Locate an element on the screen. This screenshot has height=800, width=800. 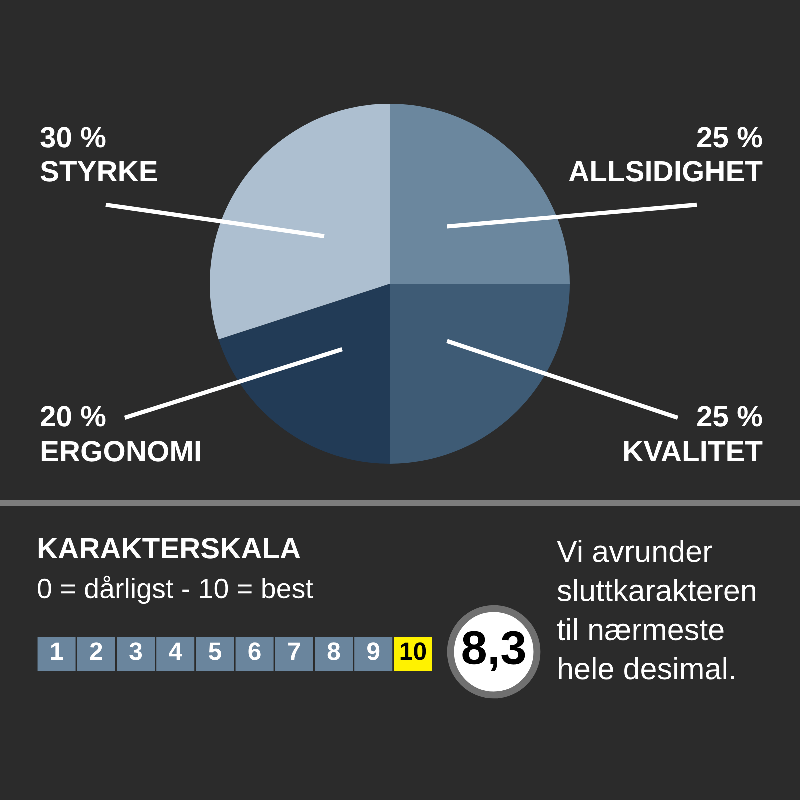
chart-subtitle: 0 = dårligst - 10 = best is located at coordinates (176, 590).